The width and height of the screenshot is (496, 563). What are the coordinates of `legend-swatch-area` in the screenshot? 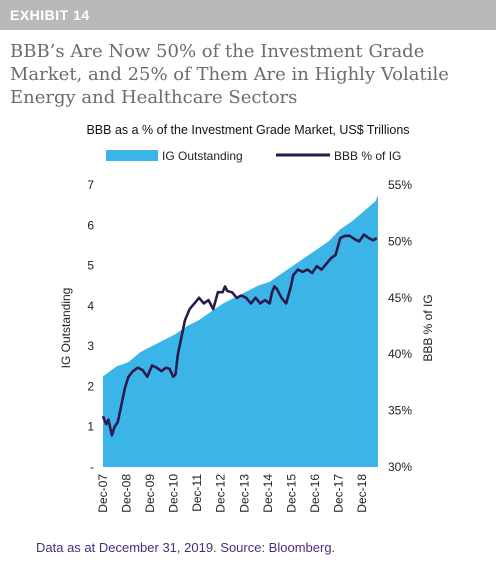 It's located at (132, 155).